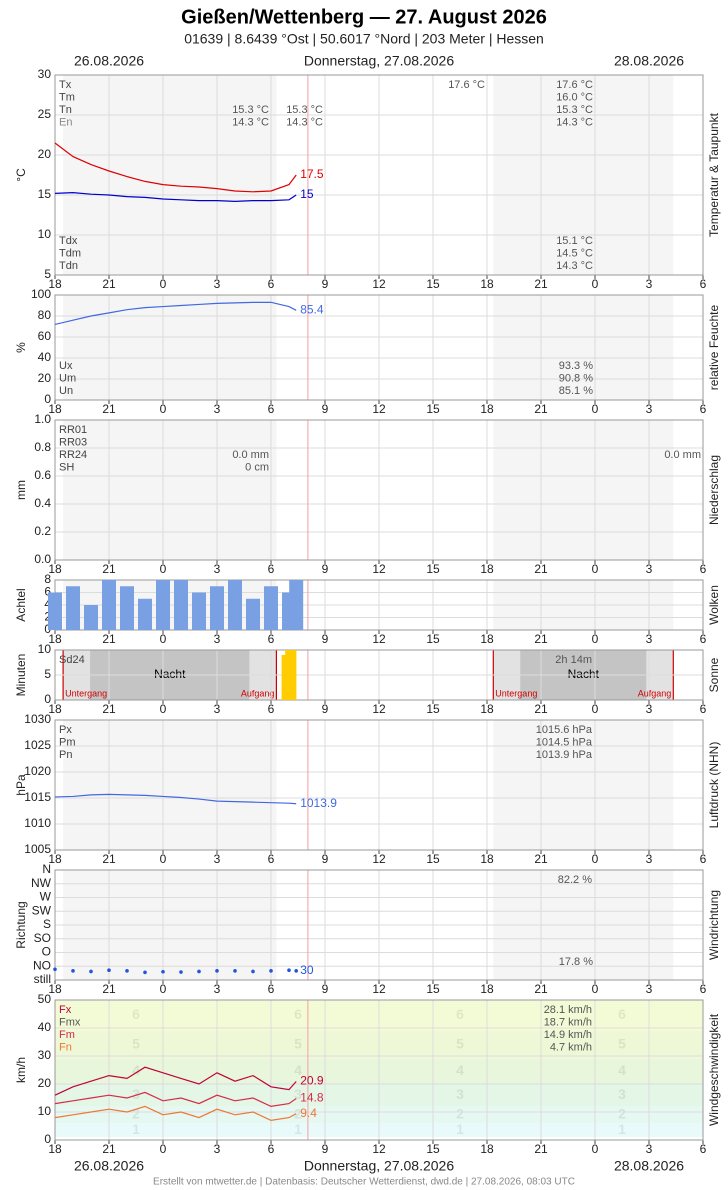 This screenshot has height=1190, width=728. Describe the element at coordinates (67, 378) in the screenshot. I see `stat-label: Um` at that location.